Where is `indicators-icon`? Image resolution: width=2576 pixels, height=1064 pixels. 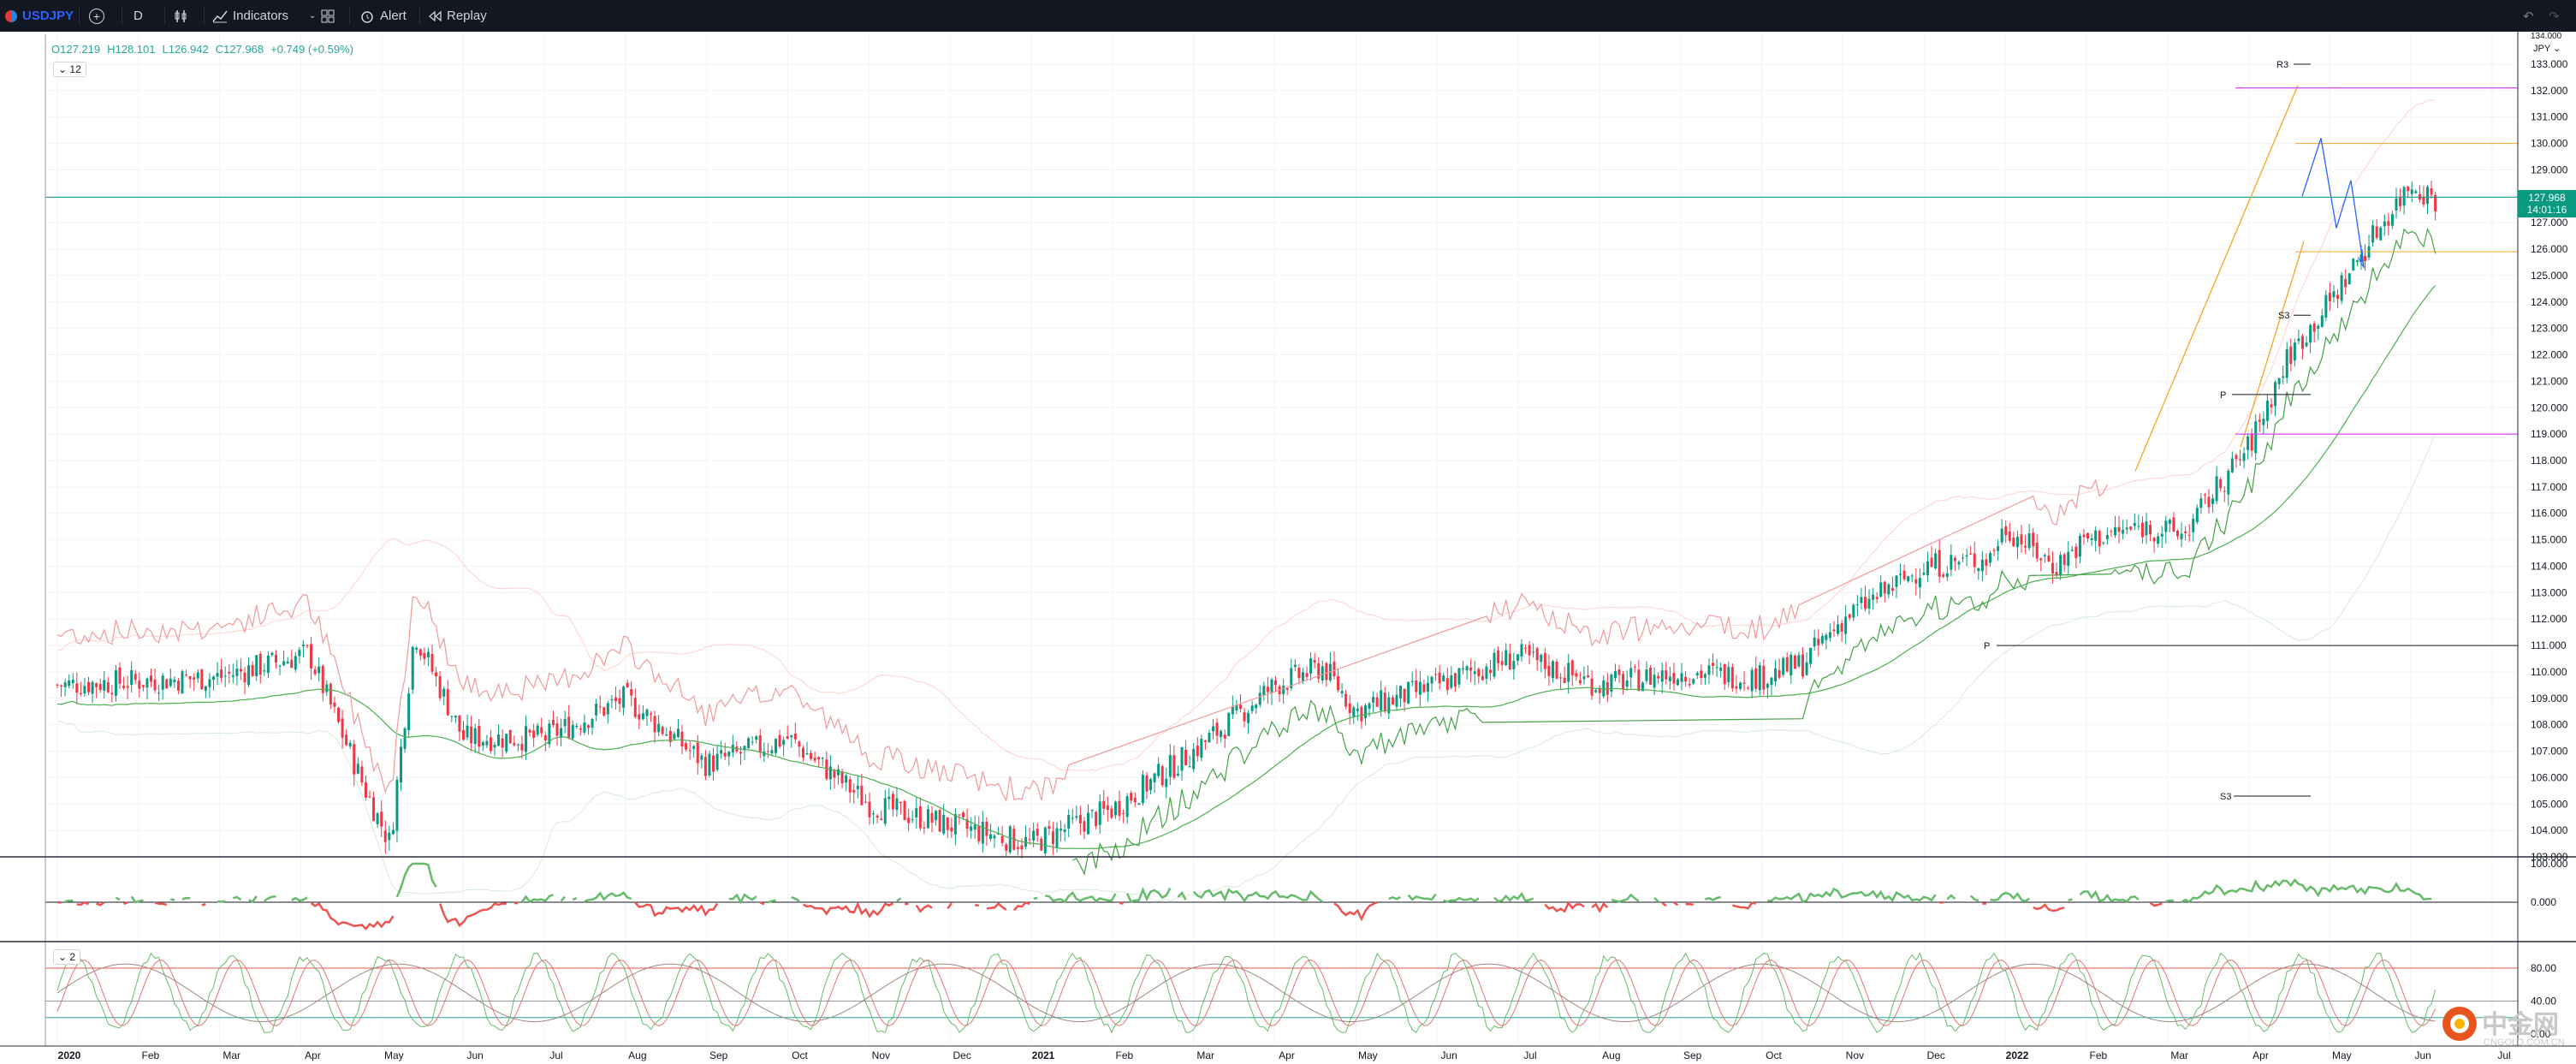 indicators-icon is located at coordinates (220, 16).